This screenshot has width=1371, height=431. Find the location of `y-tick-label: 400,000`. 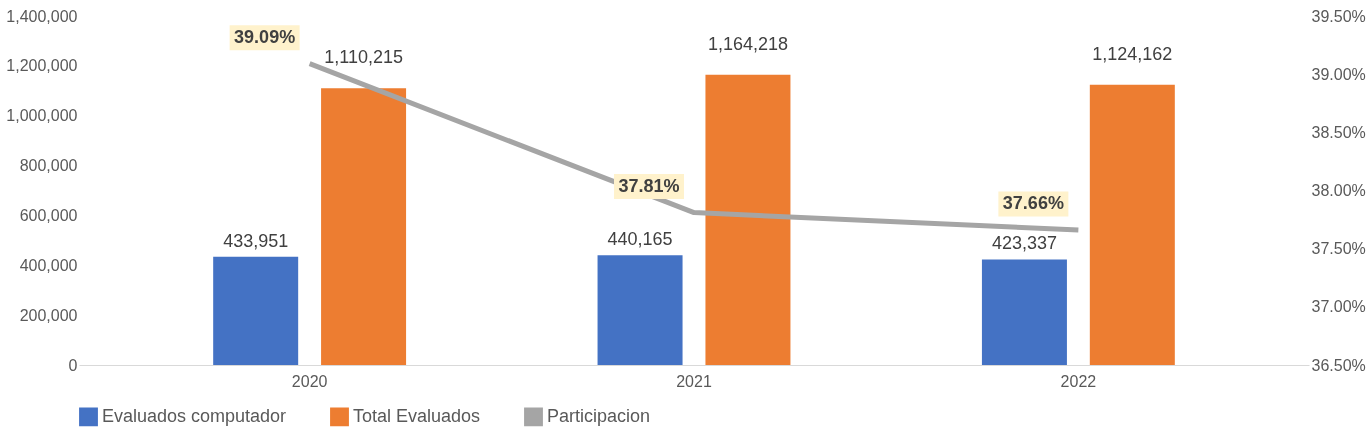

y-tick-label: 400,000 is located at coordinates (48, 265).